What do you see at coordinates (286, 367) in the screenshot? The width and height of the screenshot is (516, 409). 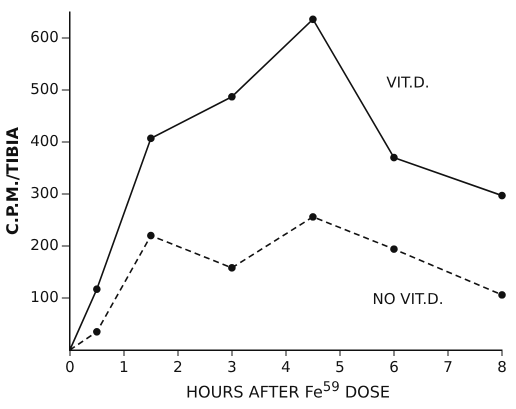 I see `x-tick-label: 4` at bounding box center [286, 367].